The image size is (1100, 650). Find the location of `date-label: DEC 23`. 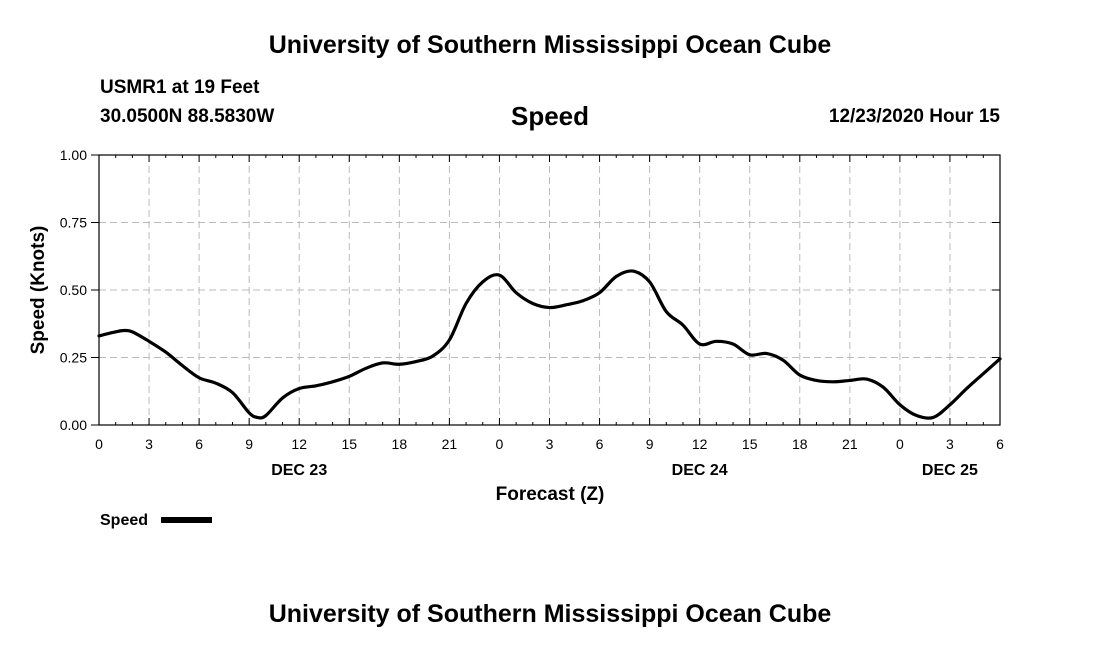

date-label: DEC 23 is located at coordinates (299, 470).